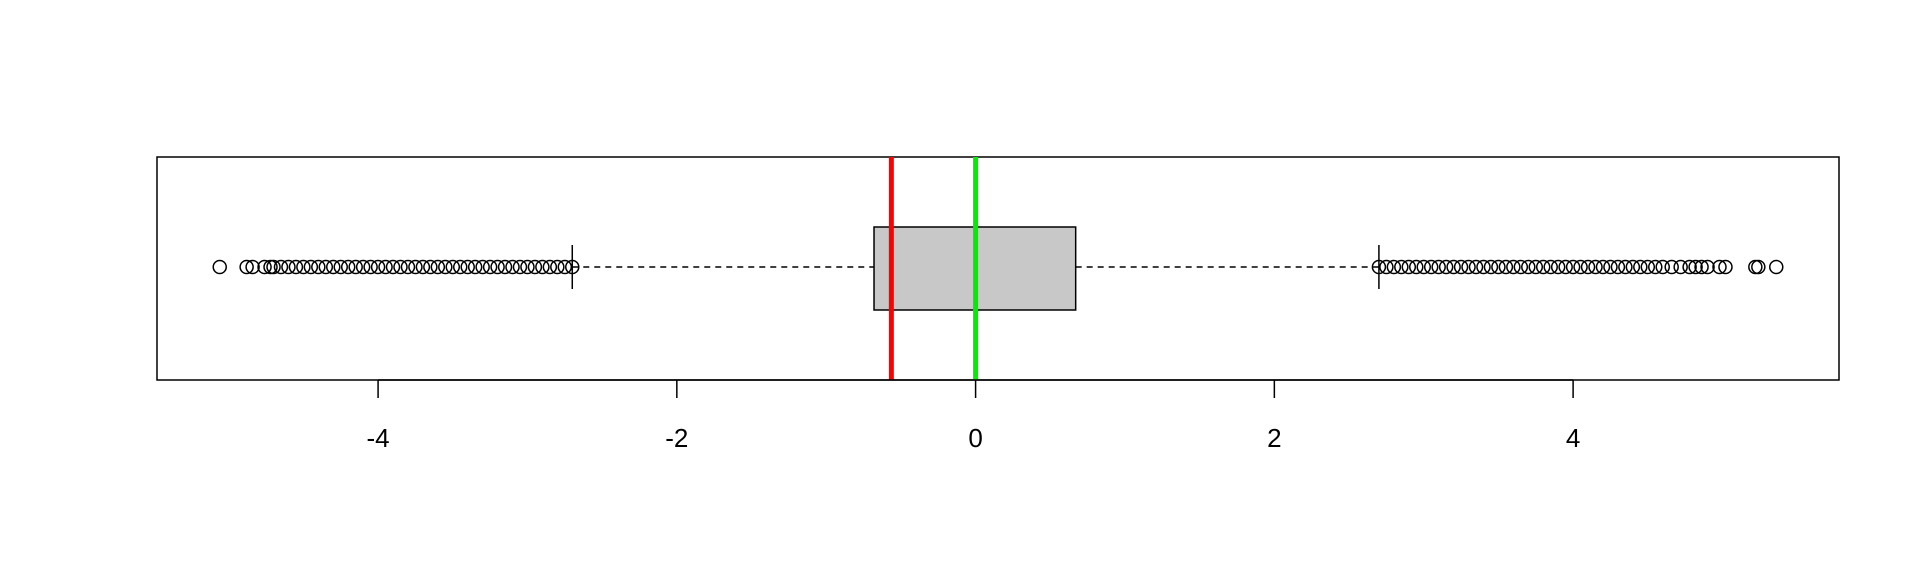 This screenshot has width=1920, height=576. I want to click on x-tick-label: 4, so click(1573, 438).